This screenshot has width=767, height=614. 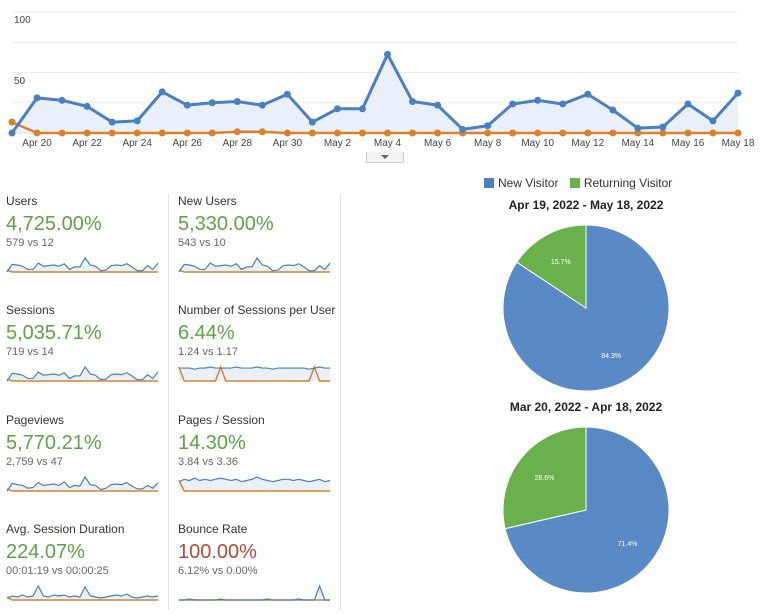 What do you see at coordinates (221, 420) in the screenshot?
I see `metric-name: Pages / Session` at bounding box center [221, 420].